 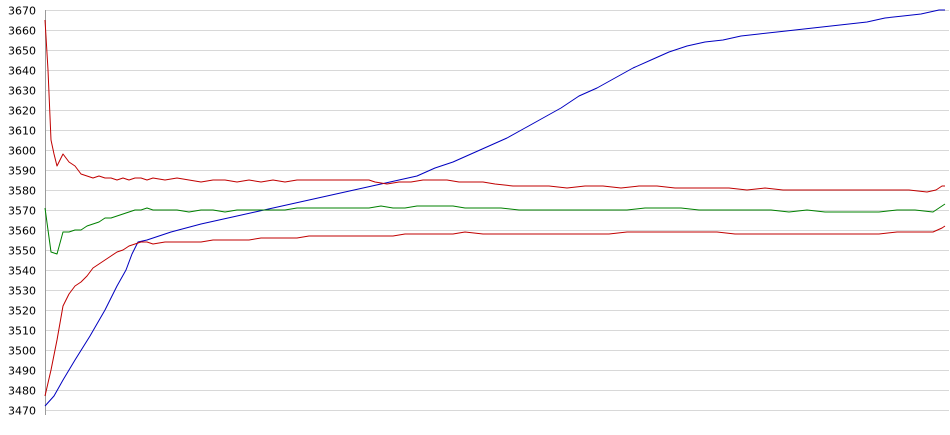 What do you see at coordinates (22, 231) in the screenshot?
I see `y-tick-label: 3560` at bounding box center [22, 231].